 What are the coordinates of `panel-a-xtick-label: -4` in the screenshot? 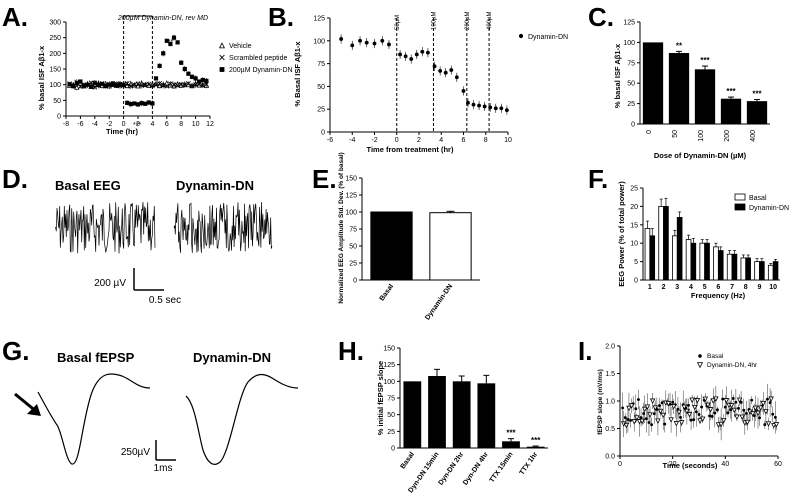 It's located at (95, 124).